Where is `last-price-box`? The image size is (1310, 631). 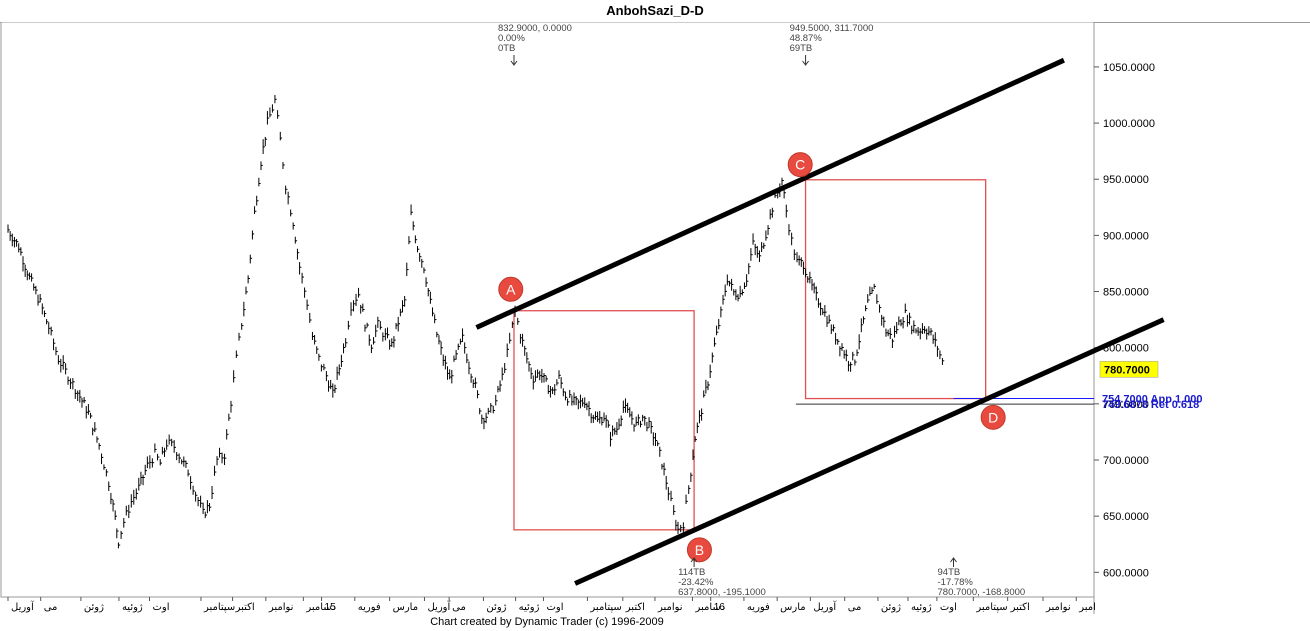 last-price-box is located at coordinates (1129, 369).